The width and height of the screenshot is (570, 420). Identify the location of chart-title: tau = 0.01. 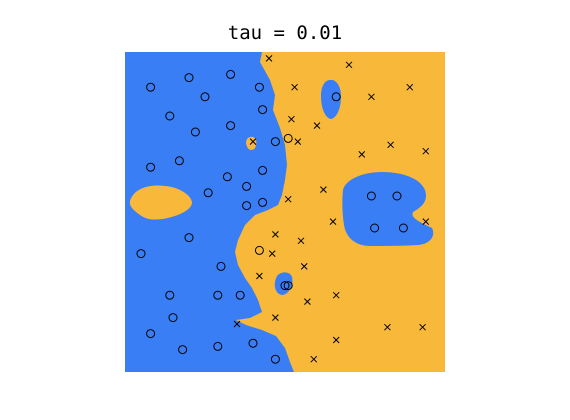
(285, 33).